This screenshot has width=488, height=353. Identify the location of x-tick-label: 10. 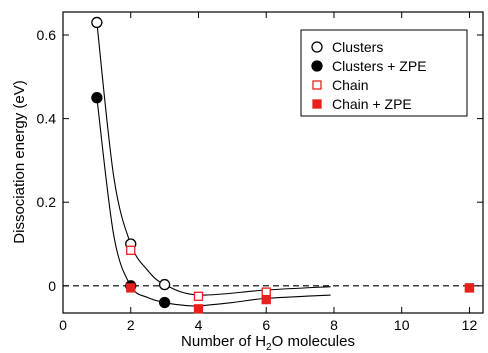
(402, 325).